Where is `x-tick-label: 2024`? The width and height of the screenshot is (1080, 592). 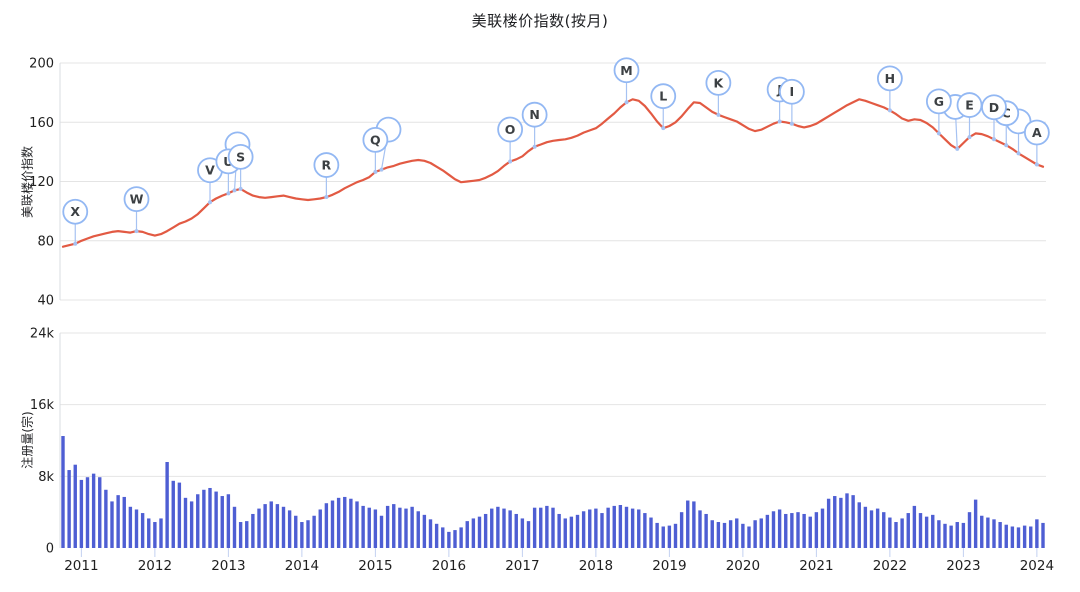
x-tick-label: 2024 is located at coordinates (1037, 566).